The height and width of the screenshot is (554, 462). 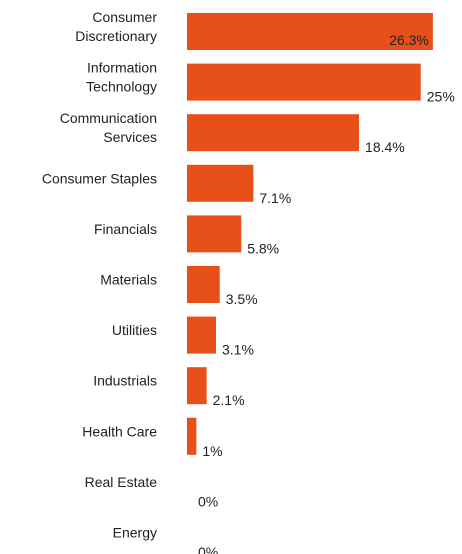 What do you see at coordinates (121, 77) in the screenshot?
I see `category-label: Information Technology` at bounding box center [121, 77].